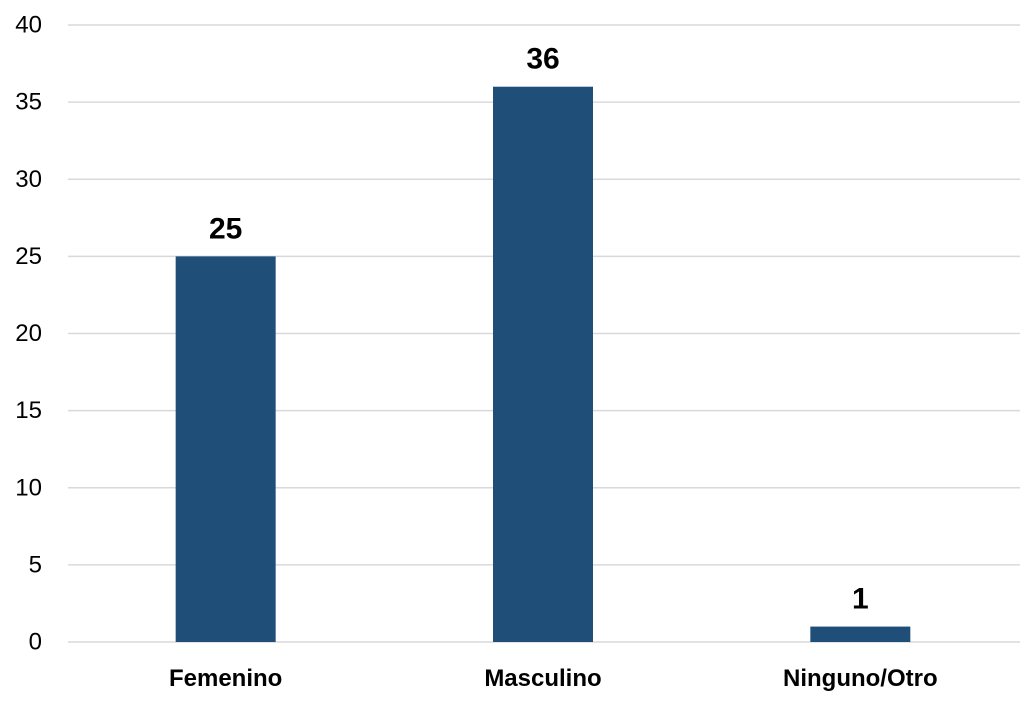 The image size is (1021, 707). Describe the element at coordinates (35, 564) in the screenshot. I see `y-tick-label: 5` at that location.